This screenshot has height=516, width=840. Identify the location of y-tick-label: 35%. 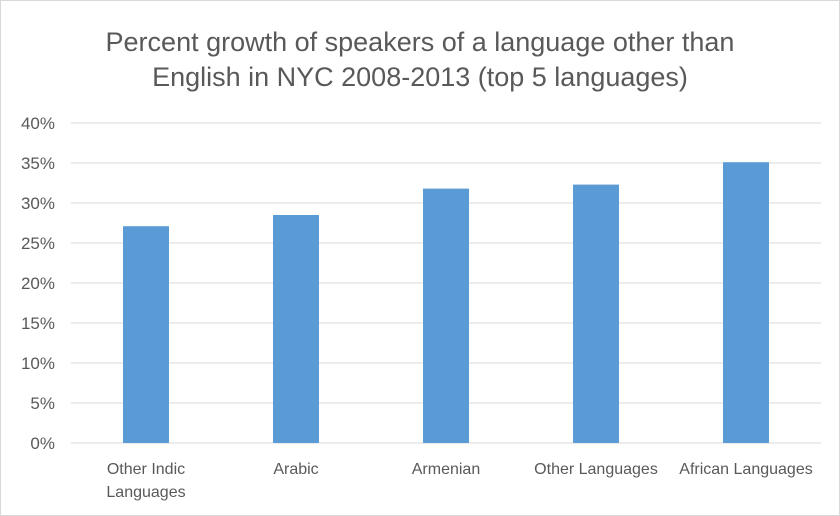
(38, 163).